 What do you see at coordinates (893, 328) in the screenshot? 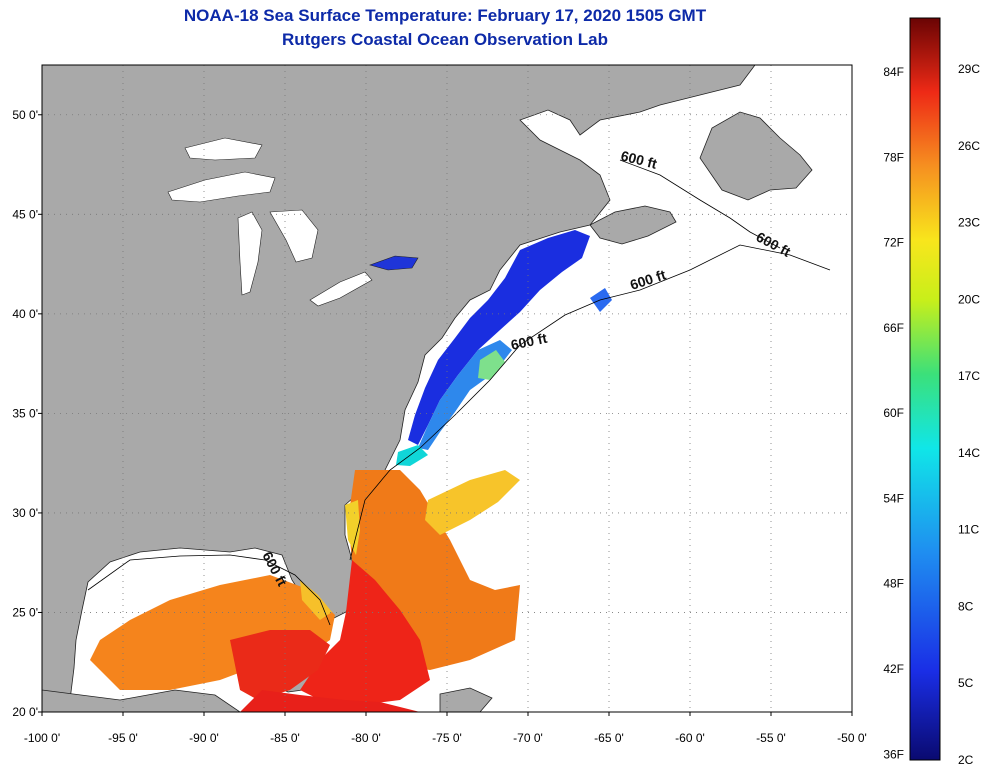
I see `colorbar-f-label: 66F` at bounding box center [893, 328].